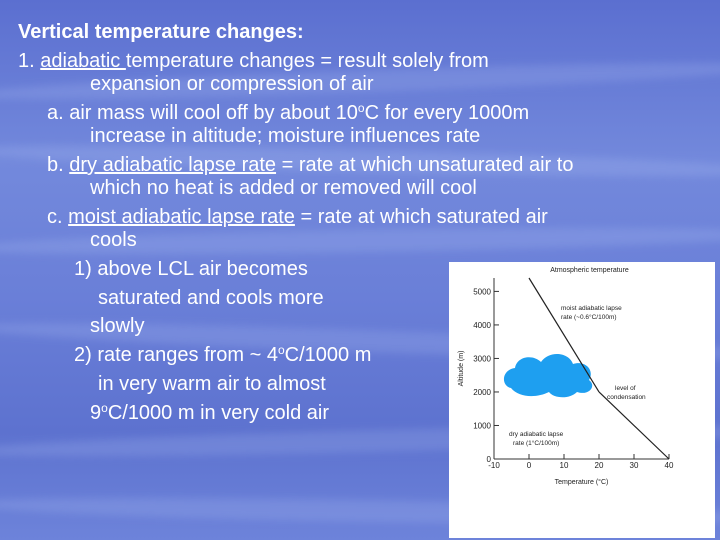 Image resolution: width=720 pixels, height=540 pixels. What do you see at coordinates (494, 465) in the screenshot?
I see `x-tick-label: -10` at bounding box center [494, 465].